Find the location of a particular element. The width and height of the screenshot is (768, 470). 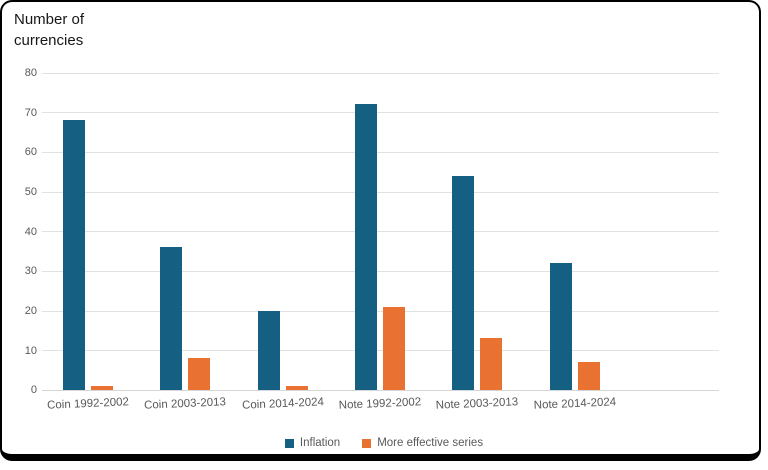

legend-swatch-more-effective-series is located at coordinates (367, 443).